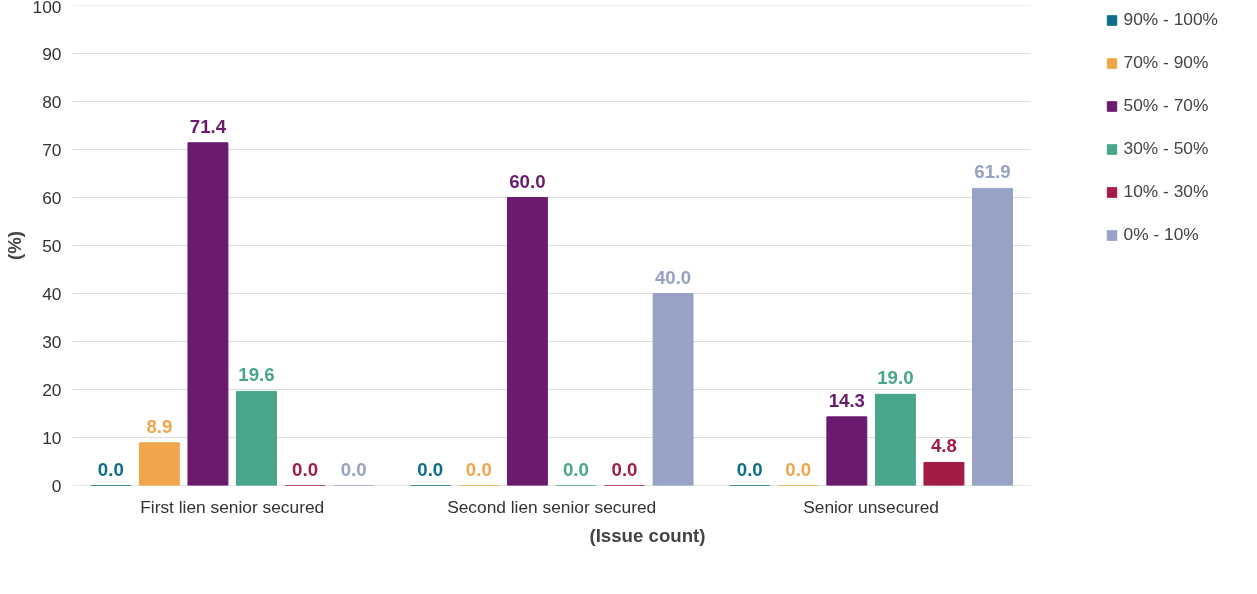 This screenshot has height=594, width=1257. I want to click on x-tick-label: Senior unsecured, so click(871, 506).